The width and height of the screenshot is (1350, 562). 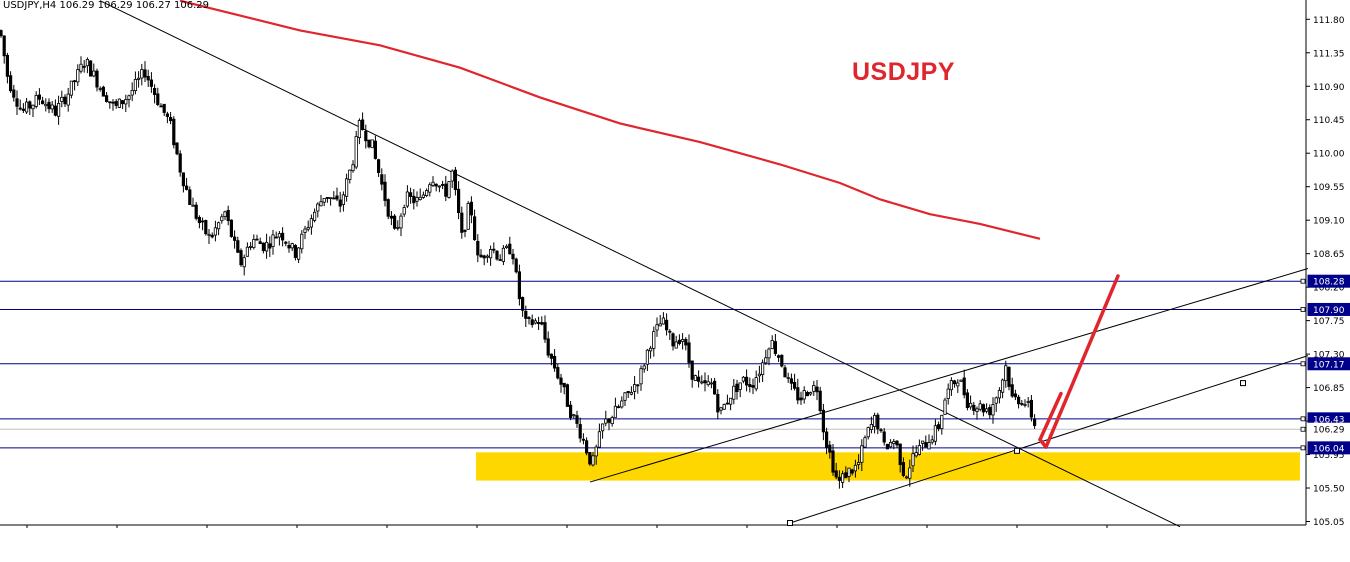 I want to click on price-tick-label: 111.80, so click(x=1329, y=21).